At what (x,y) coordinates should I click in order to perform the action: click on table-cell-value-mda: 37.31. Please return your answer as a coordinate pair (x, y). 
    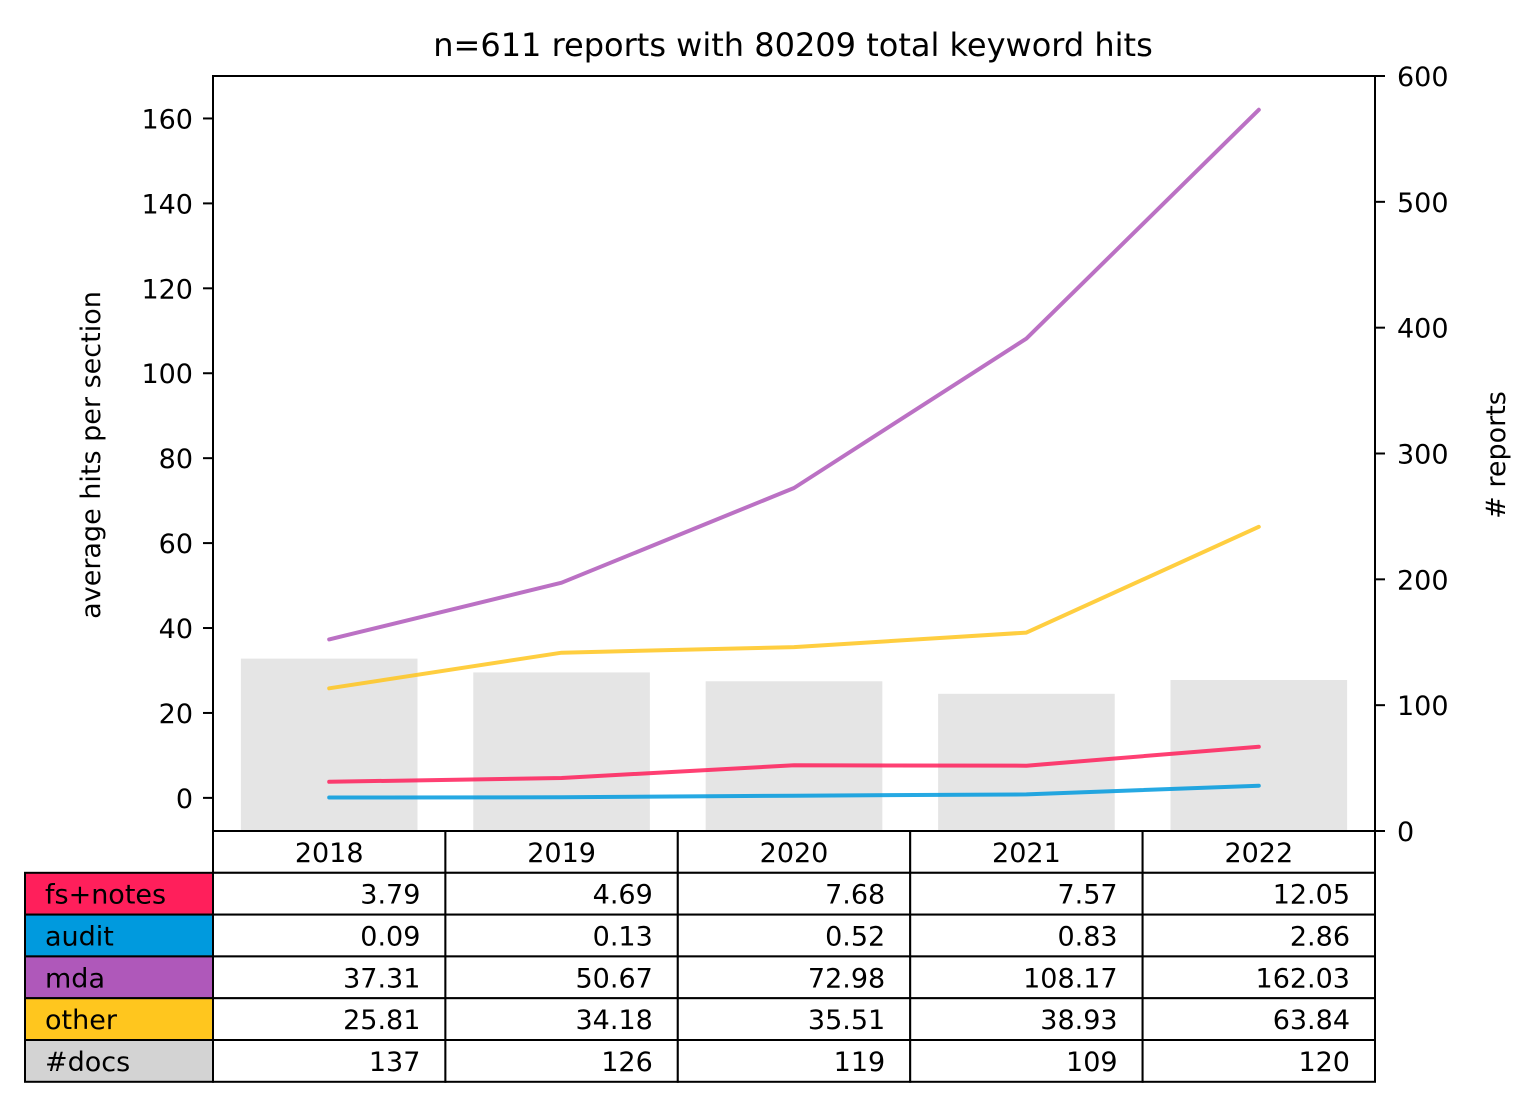
    Looking at the image, I should click on (381, 978).